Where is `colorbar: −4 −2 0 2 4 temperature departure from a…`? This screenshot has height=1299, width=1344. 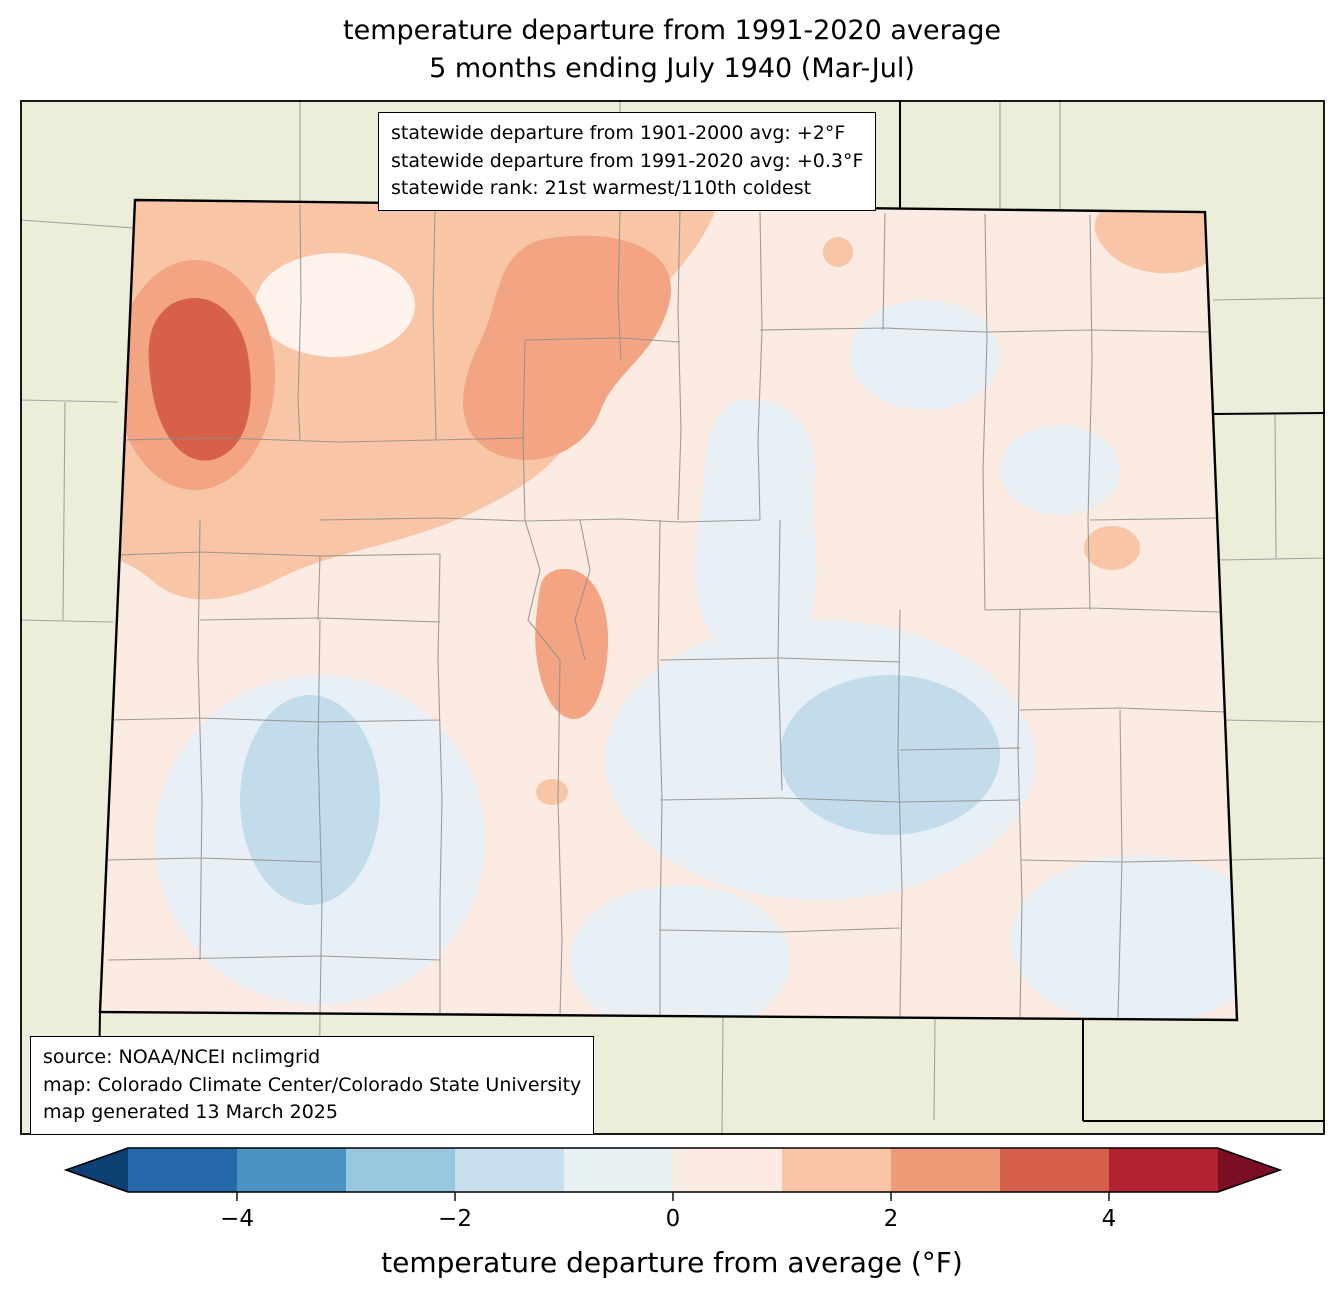 colorbar: −4 −2 0 2 4 temperature departure from a… is located at coordinates (672, 1219).